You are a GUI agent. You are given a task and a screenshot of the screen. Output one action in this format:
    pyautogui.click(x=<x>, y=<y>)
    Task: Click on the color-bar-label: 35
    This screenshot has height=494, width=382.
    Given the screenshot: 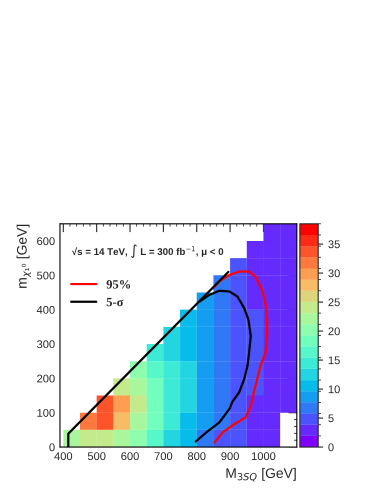 What is the action you would take?
    pyautogui.click(x=334, y=244)
    